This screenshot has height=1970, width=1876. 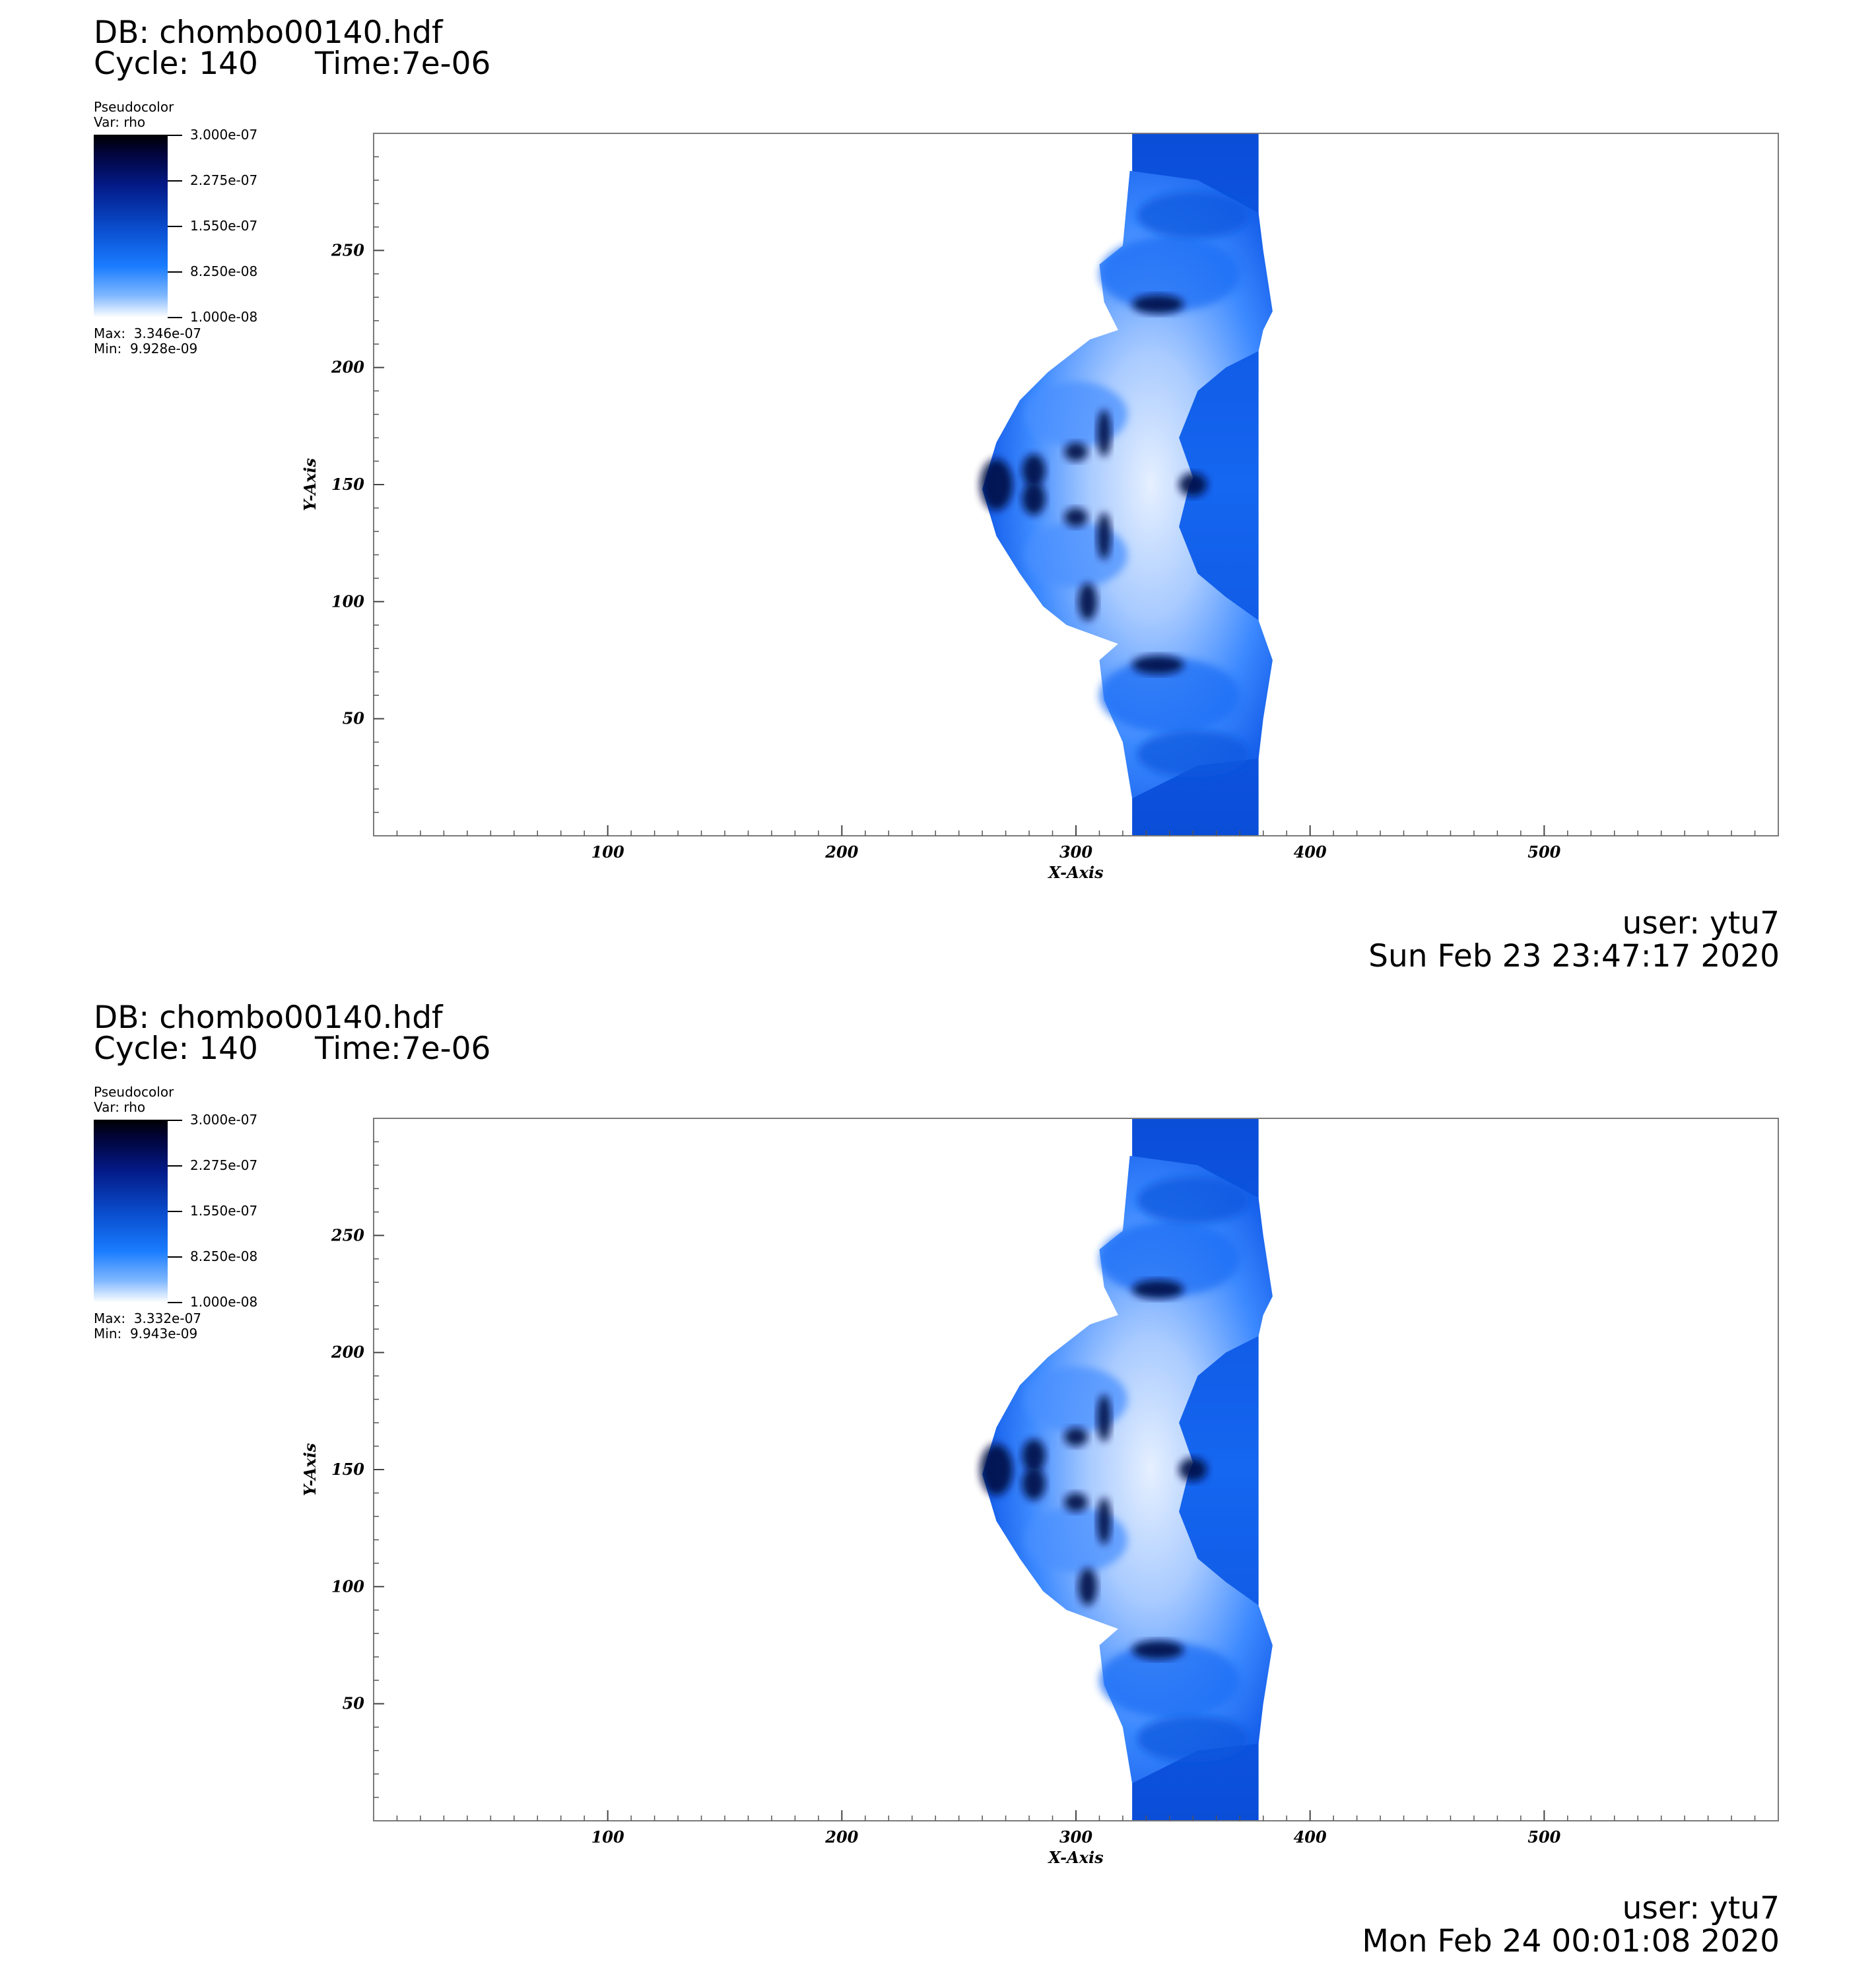 What do you see at coordinates (1574, 956) in the screenshot?
I see `date-label: Sun Feb 23 23:47:17 2020` at bounding box center [1574, 956].